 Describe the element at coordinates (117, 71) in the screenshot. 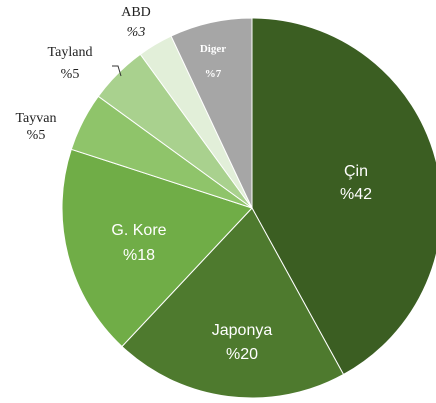

I see `tayland-leader-line` at that location.